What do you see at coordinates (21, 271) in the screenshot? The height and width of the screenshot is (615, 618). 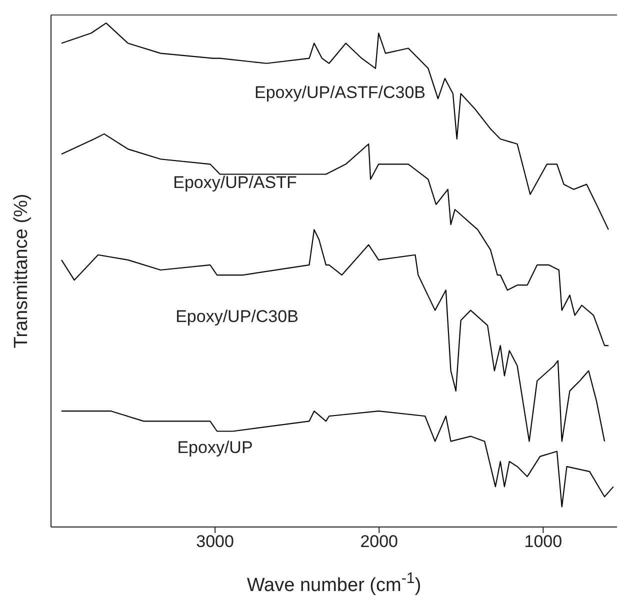 I see `y-axis-title: Transmittance (%)` at bounding box center [21, 271].